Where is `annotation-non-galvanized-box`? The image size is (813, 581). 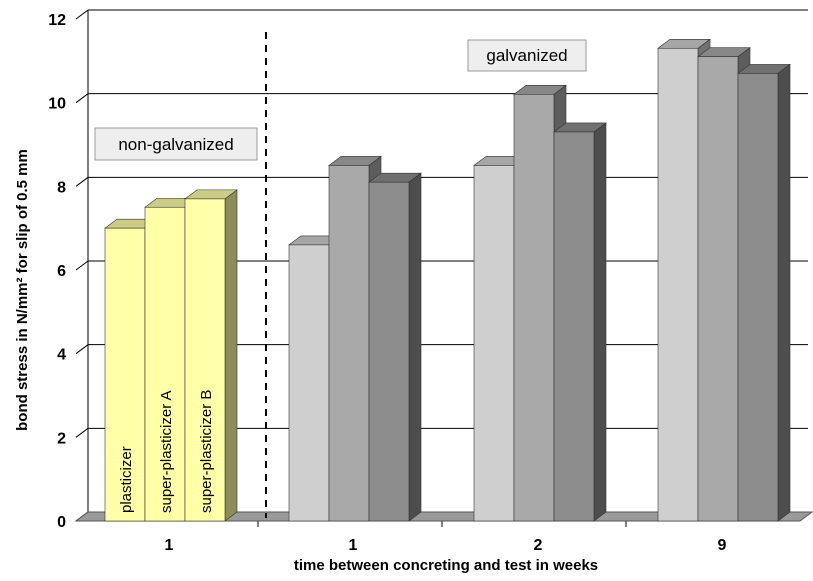 annotation-non-galvanized-box is located at coordinates (176, 144).